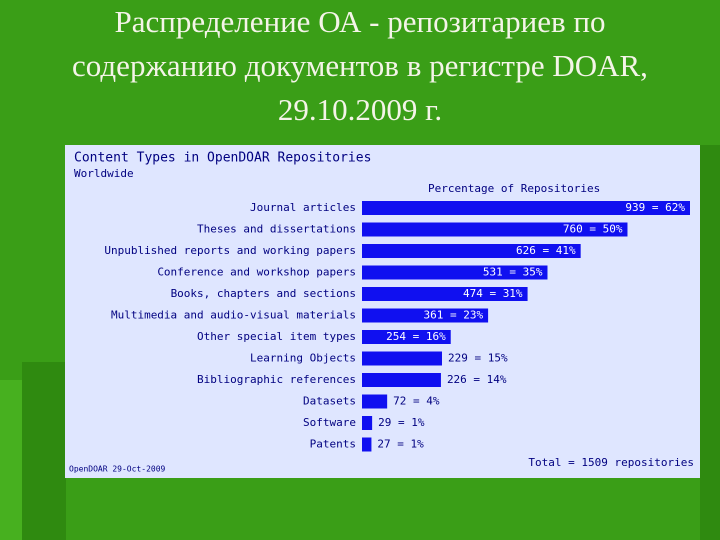 This screenshot has width=720, height=540. I want to click on category-label: Conference and workshop papers, so click(256, 272).